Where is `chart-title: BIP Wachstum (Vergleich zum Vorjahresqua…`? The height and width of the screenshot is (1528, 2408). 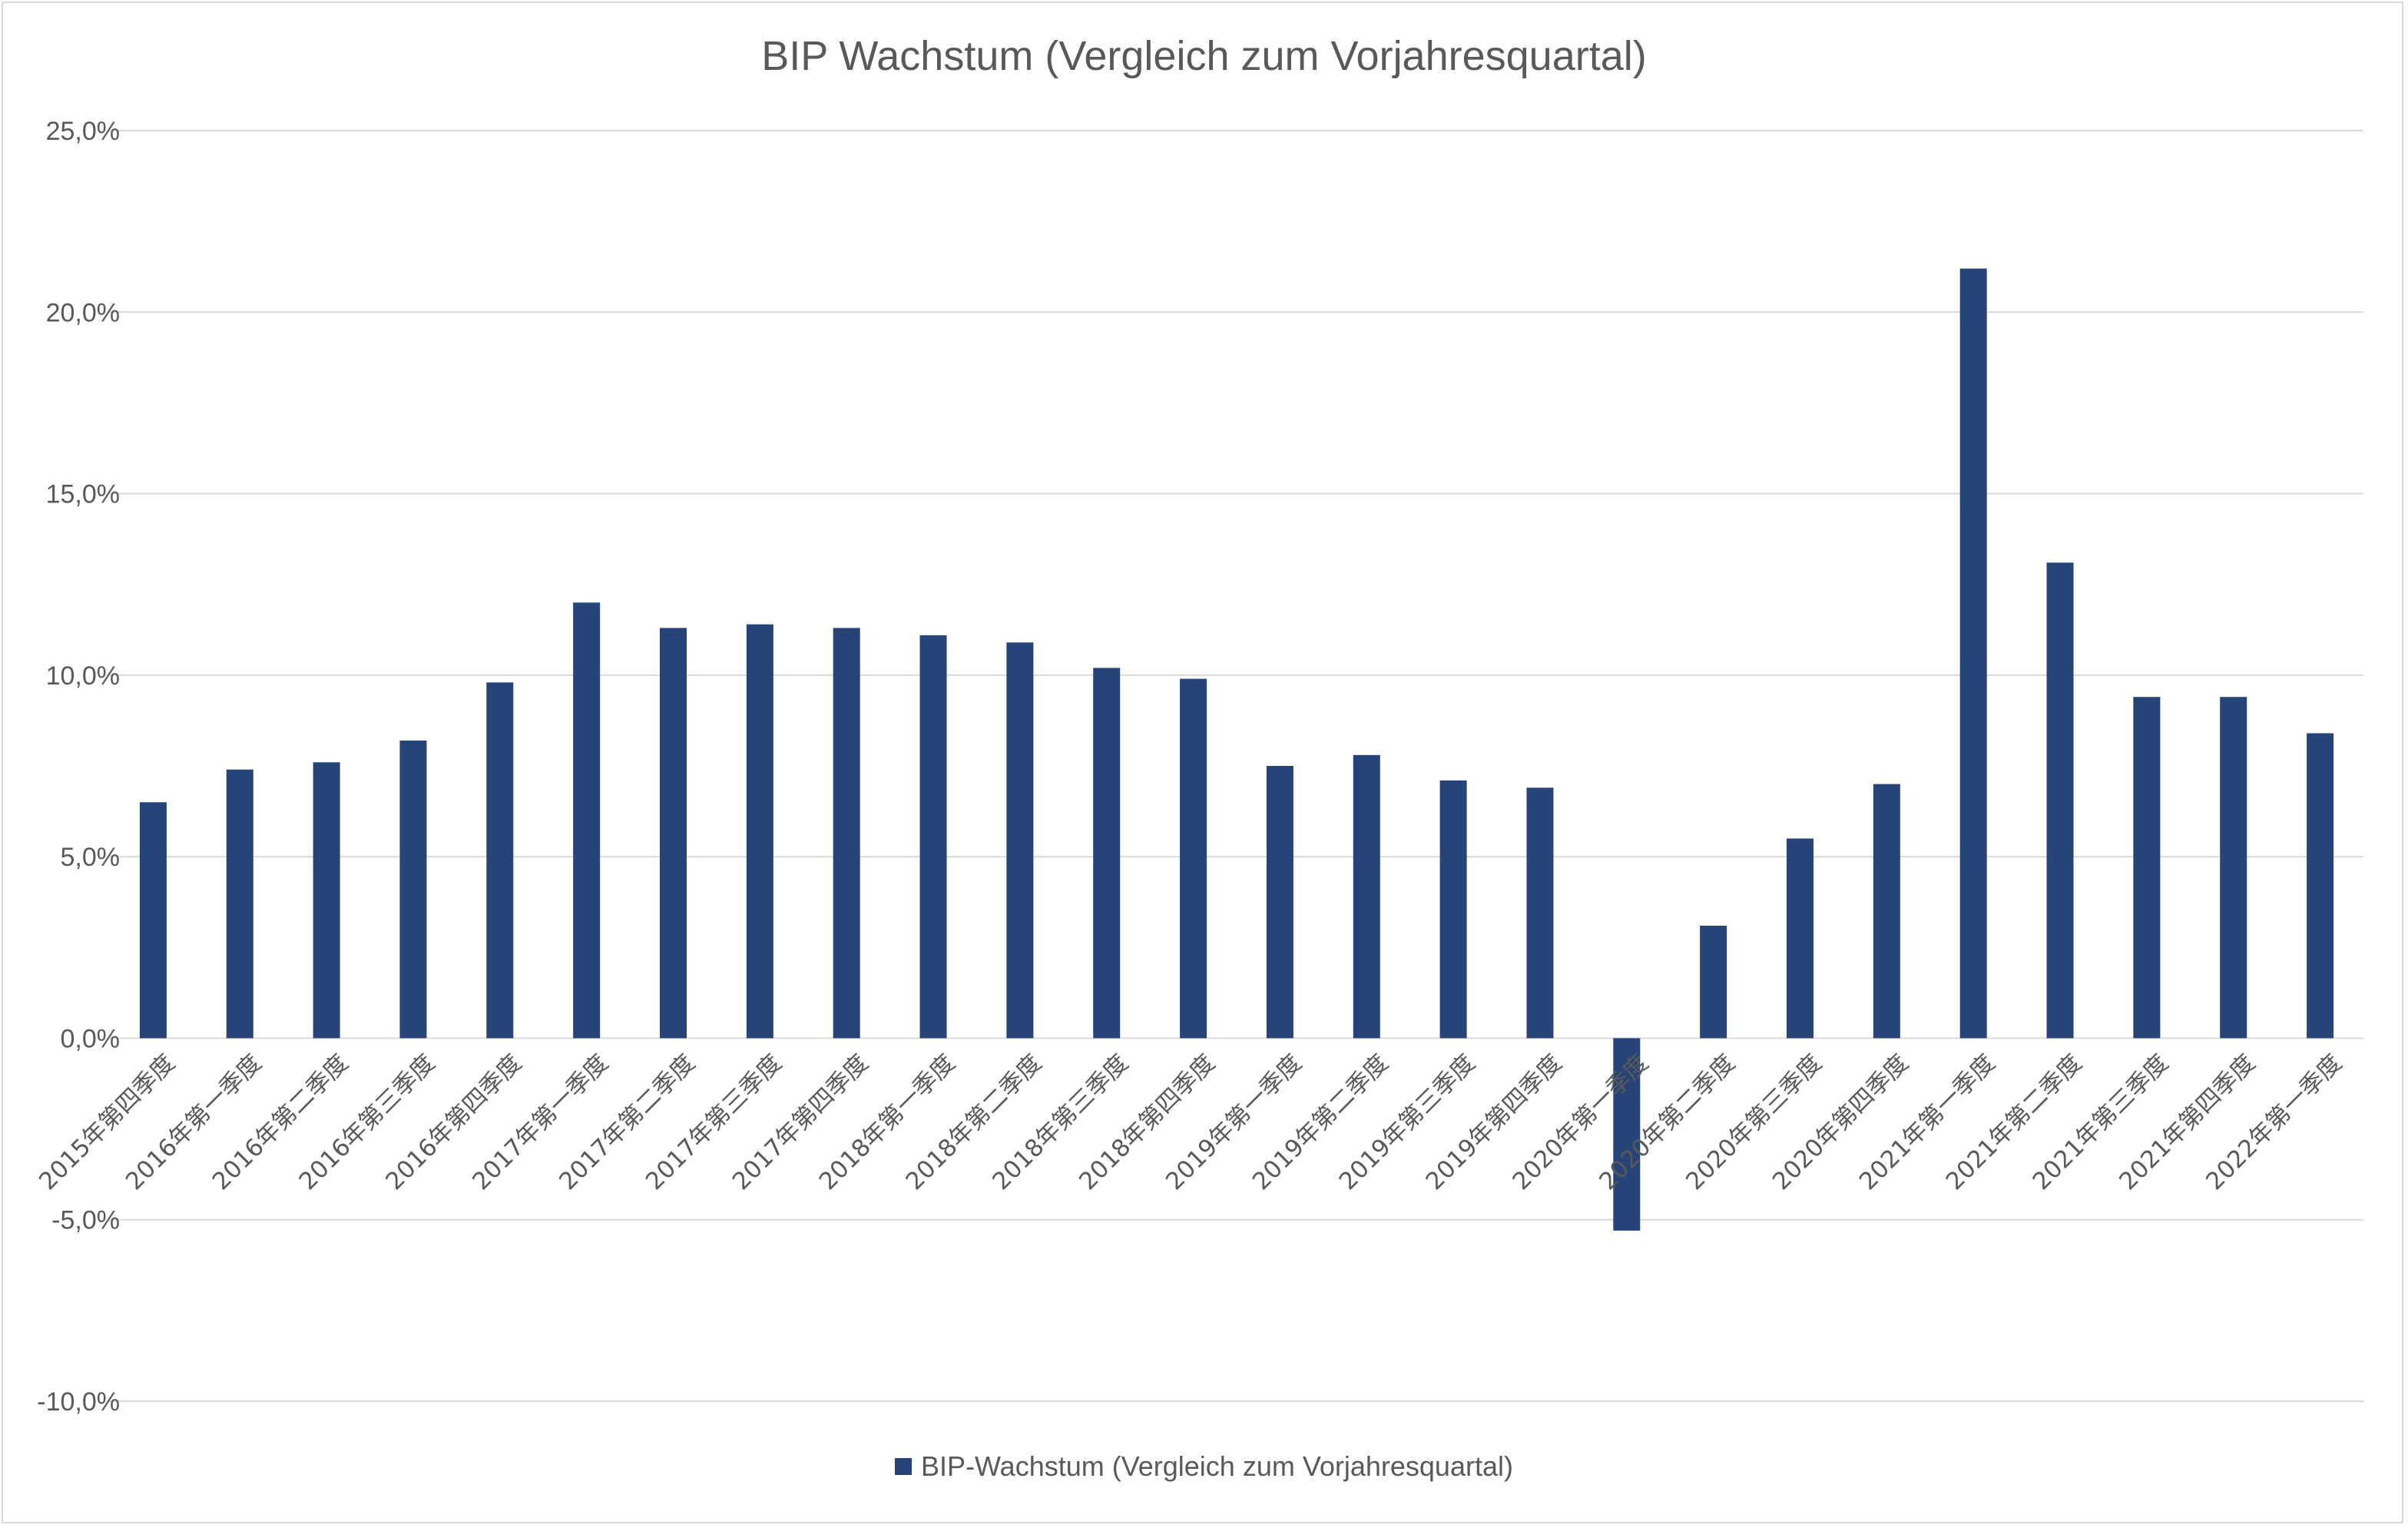
chart-title: BIP Wachstum (Vergleich zum Vorjahresqua… is located at coordinates (1204, 56).